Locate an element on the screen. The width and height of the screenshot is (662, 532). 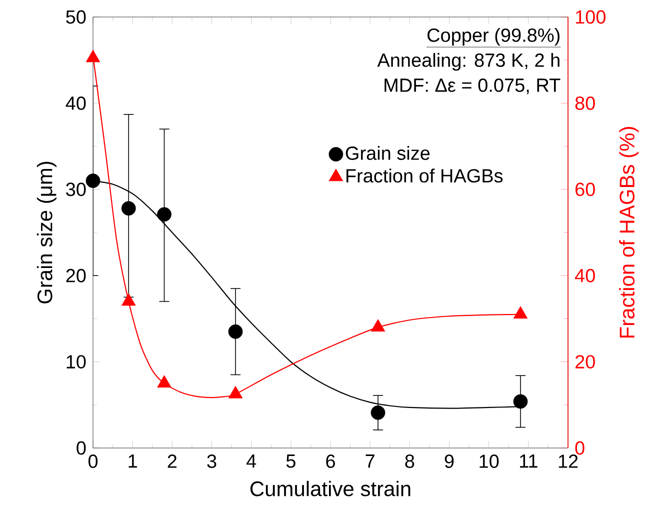
legend-label: Fraction of HAGBs is located at coordinates (424, 175).